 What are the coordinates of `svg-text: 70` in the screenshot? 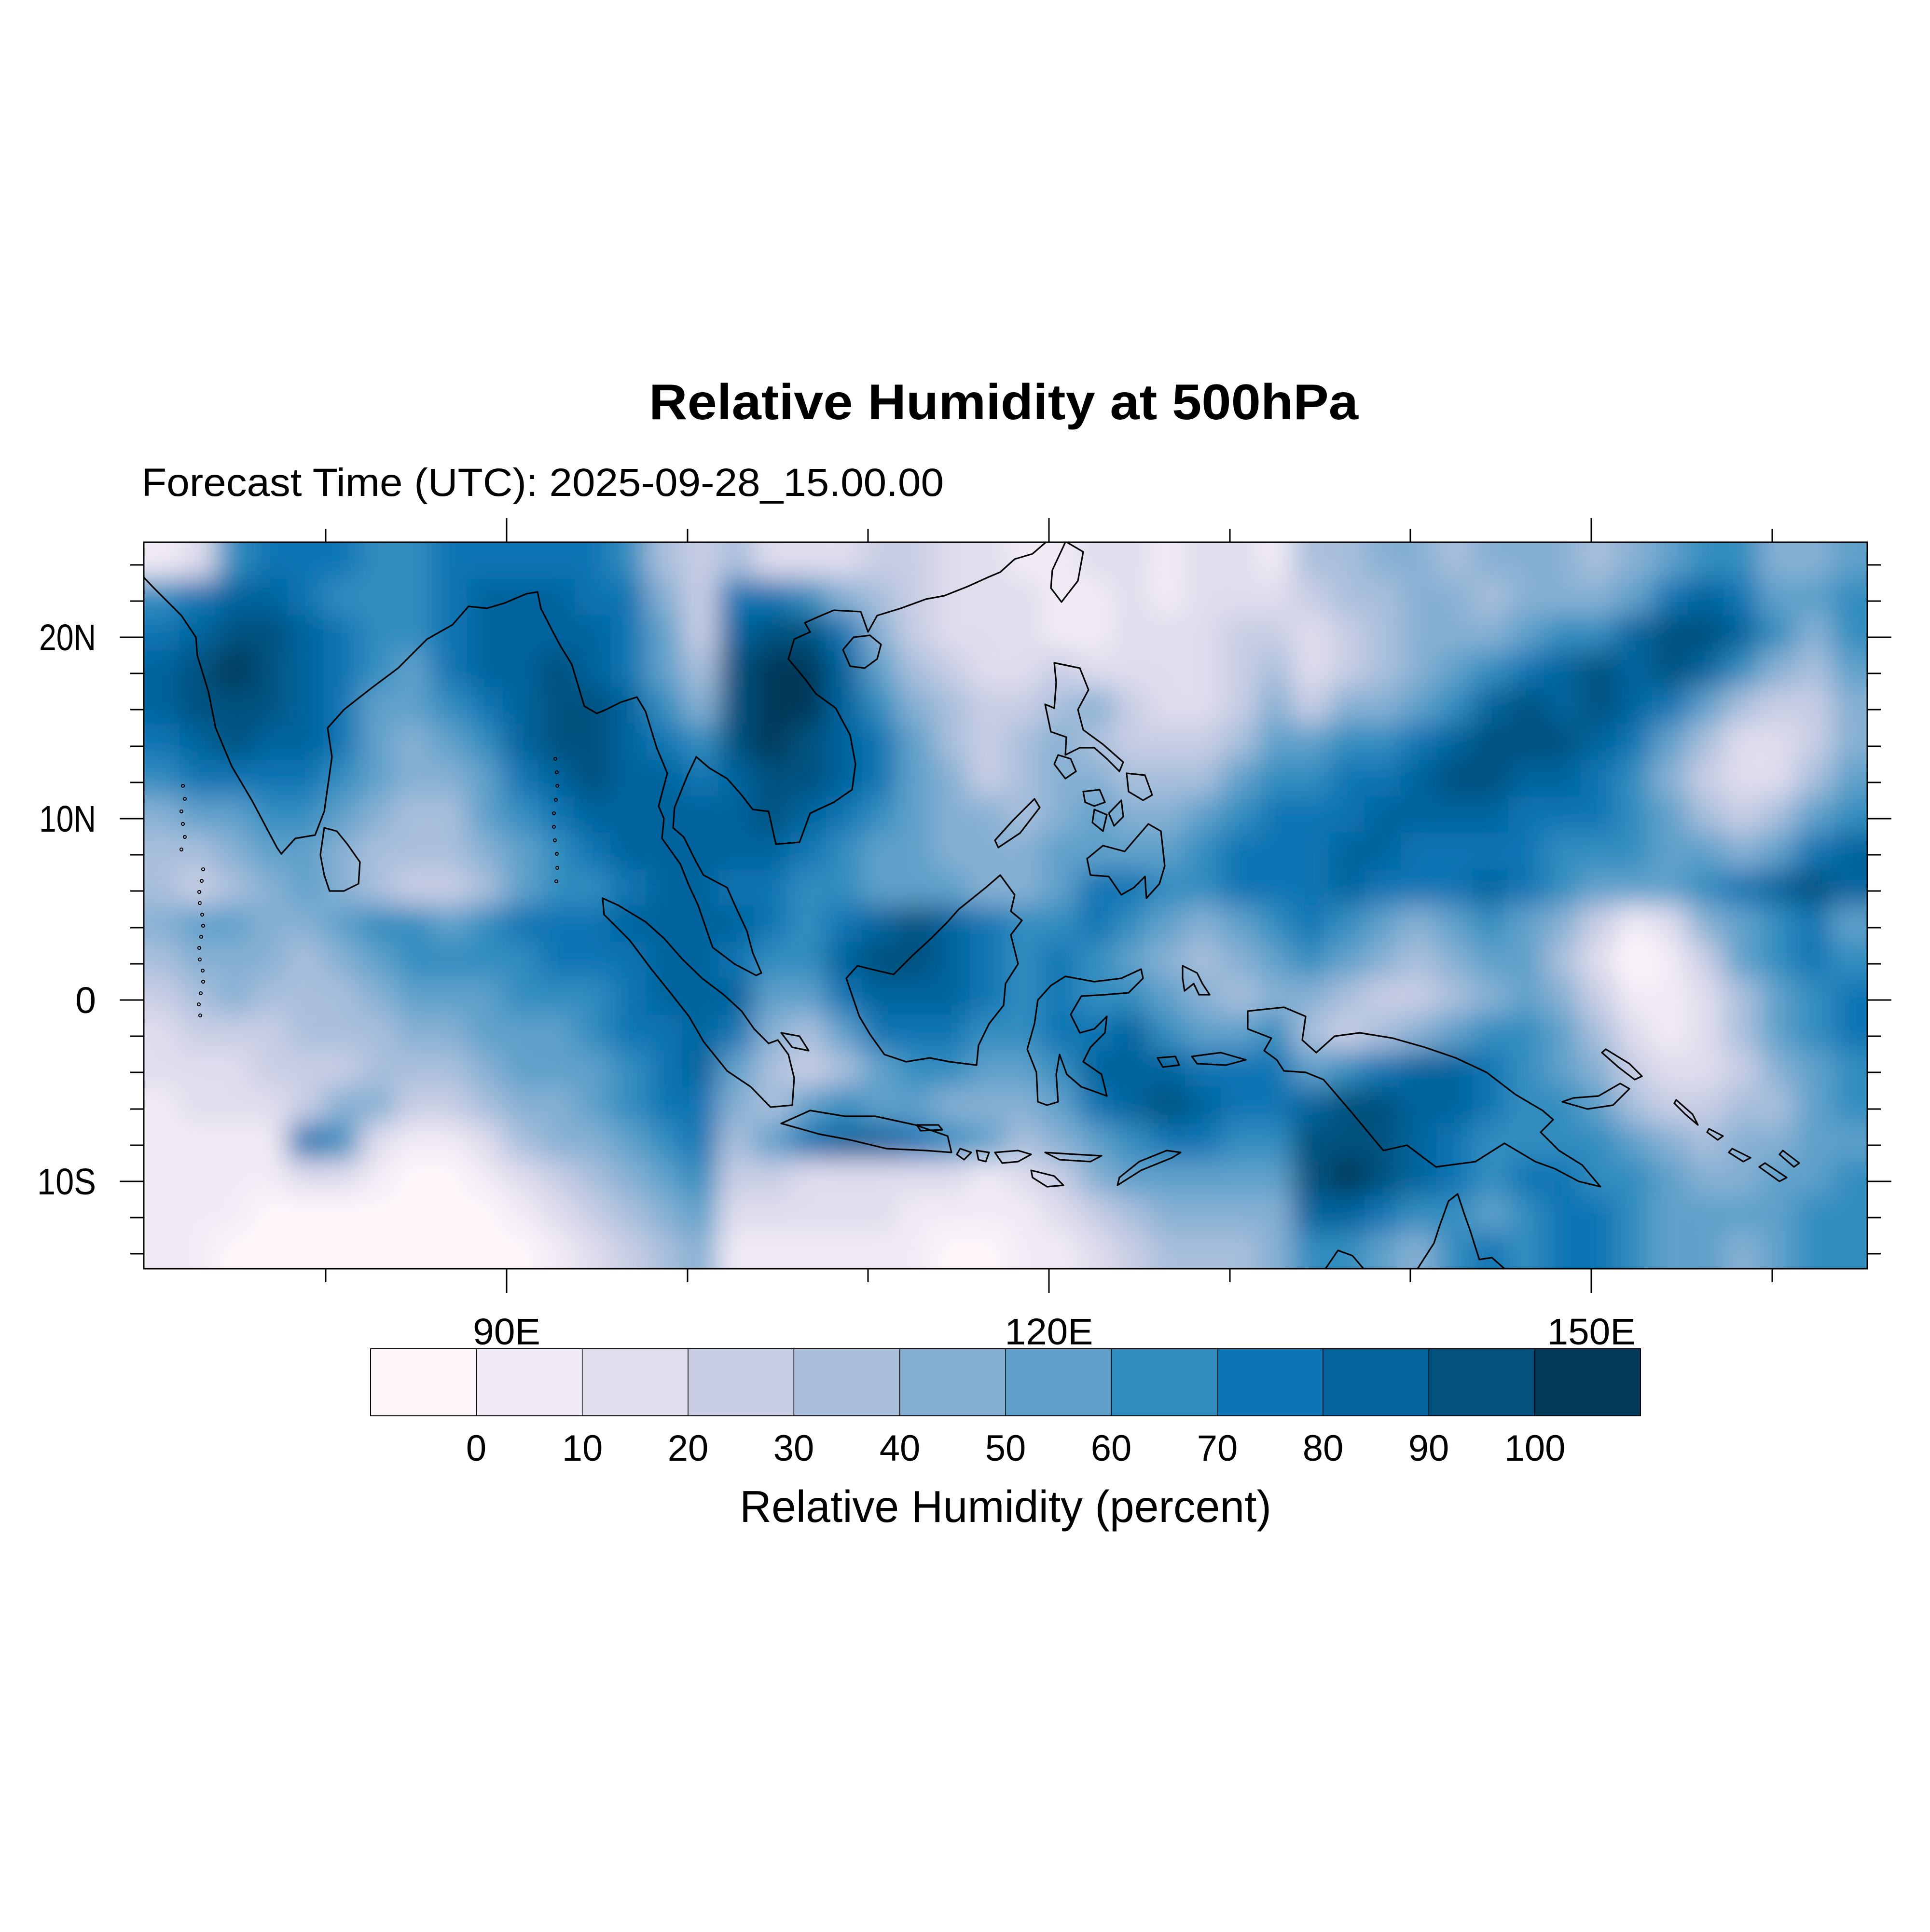 It's located at (1217, 1448).